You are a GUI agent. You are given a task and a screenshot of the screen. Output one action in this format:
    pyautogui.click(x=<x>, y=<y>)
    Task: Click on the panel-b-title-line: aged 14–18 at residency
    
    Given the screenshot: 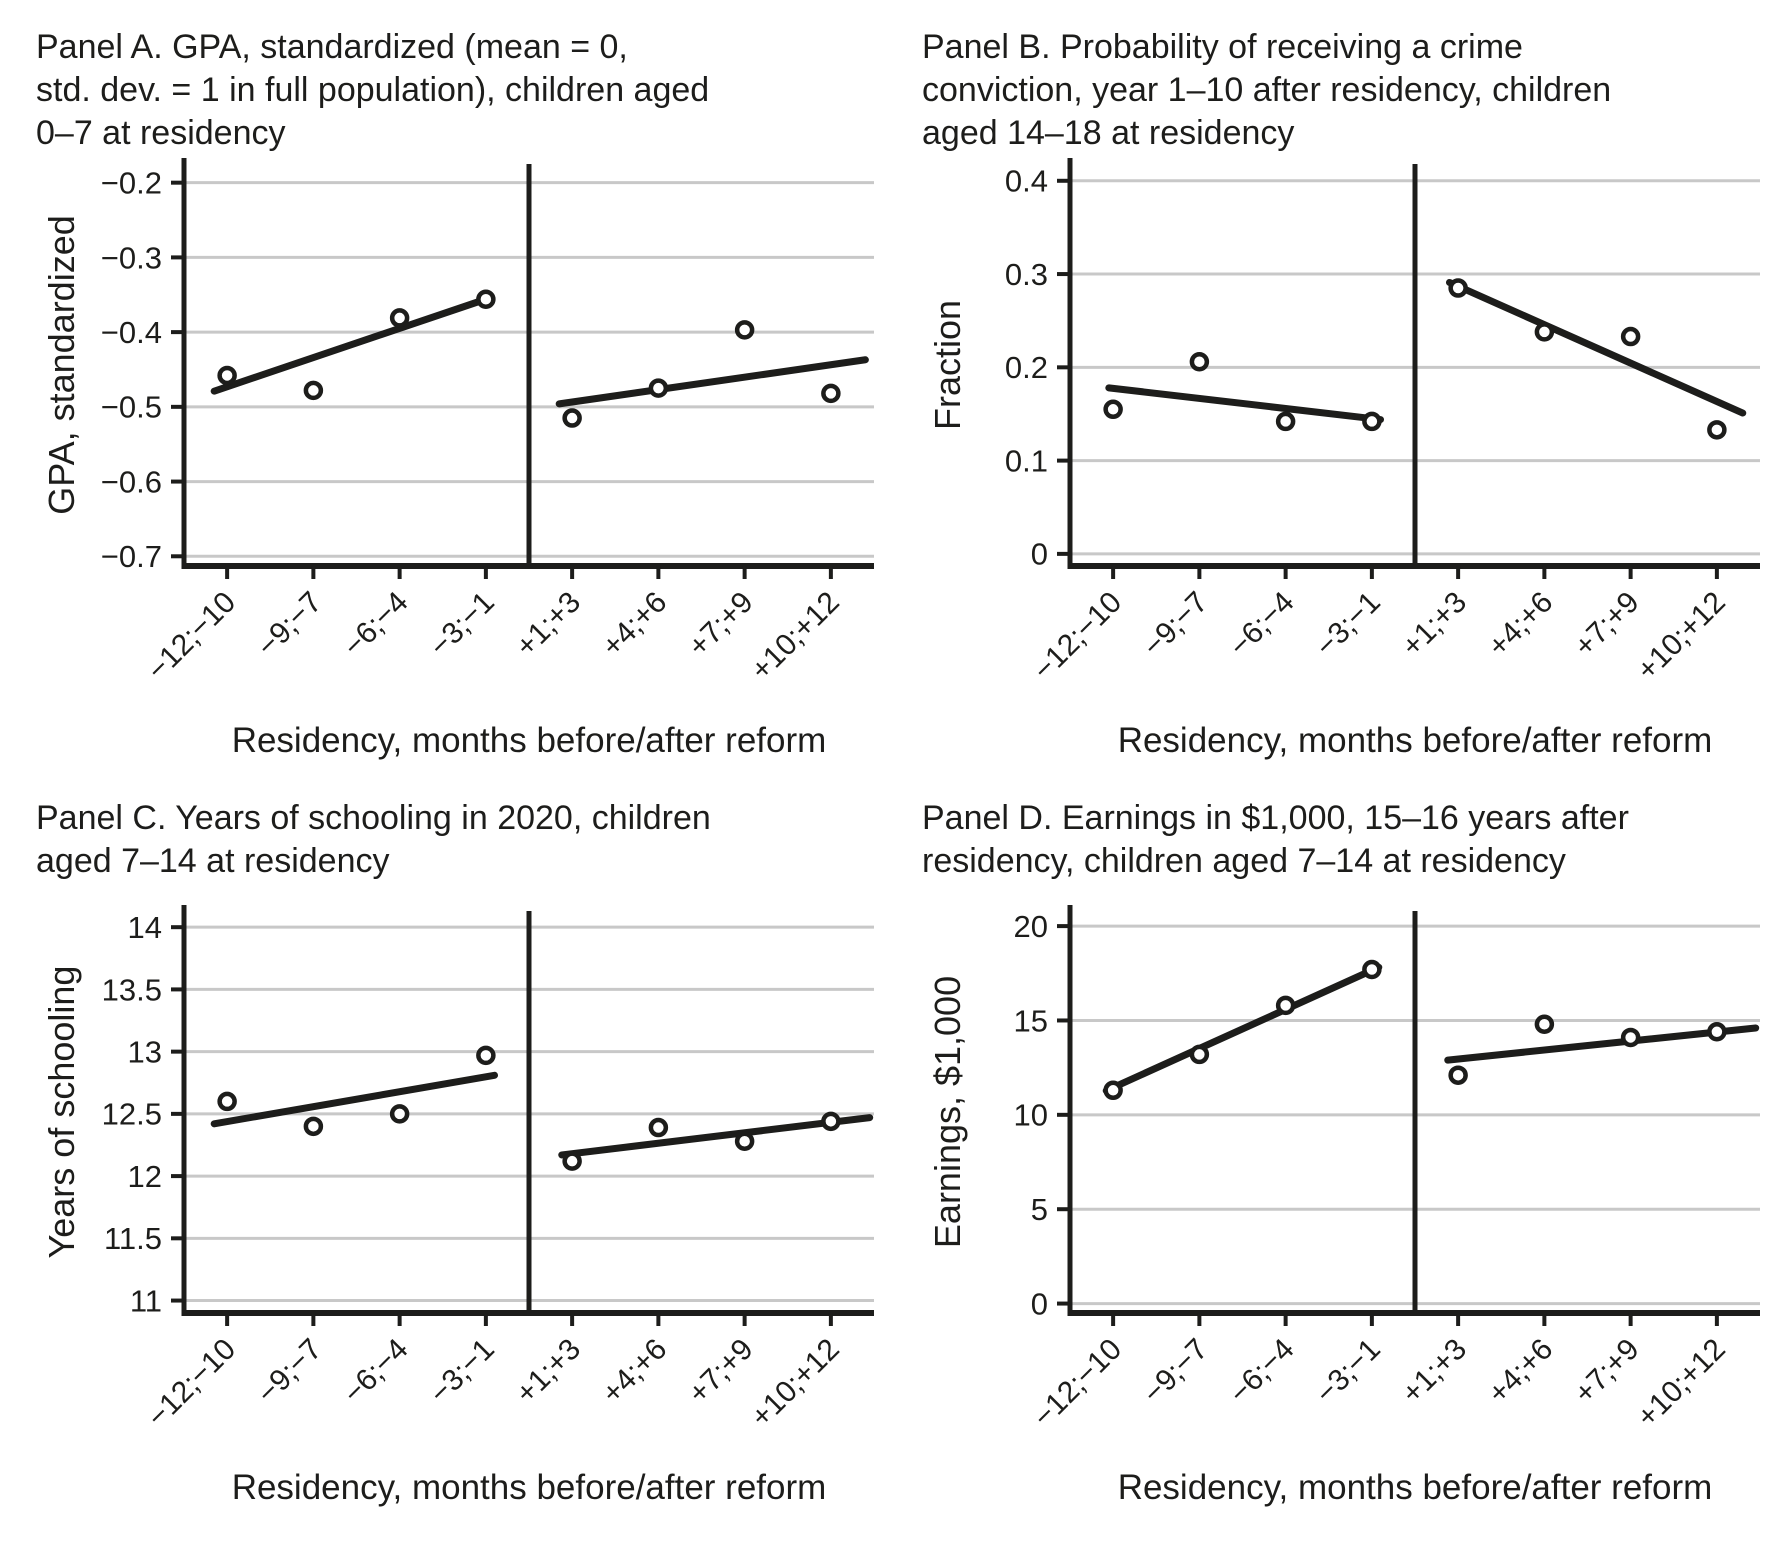 What is the action you would take?
    pyautogui.click(x=1108, y=132)
    